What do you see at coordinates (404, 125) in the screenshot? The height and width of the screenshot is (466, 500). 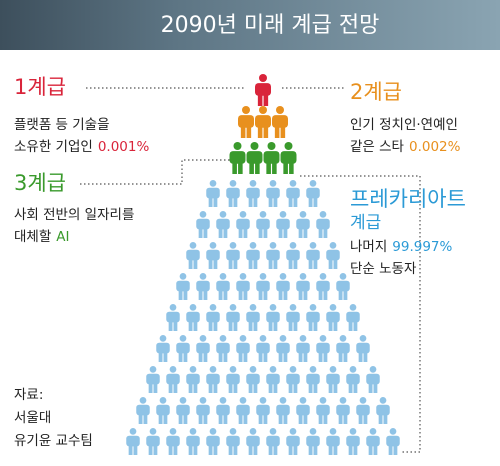 I see `description: 인기 정치인·연예인` at bounding box center [404, 125].